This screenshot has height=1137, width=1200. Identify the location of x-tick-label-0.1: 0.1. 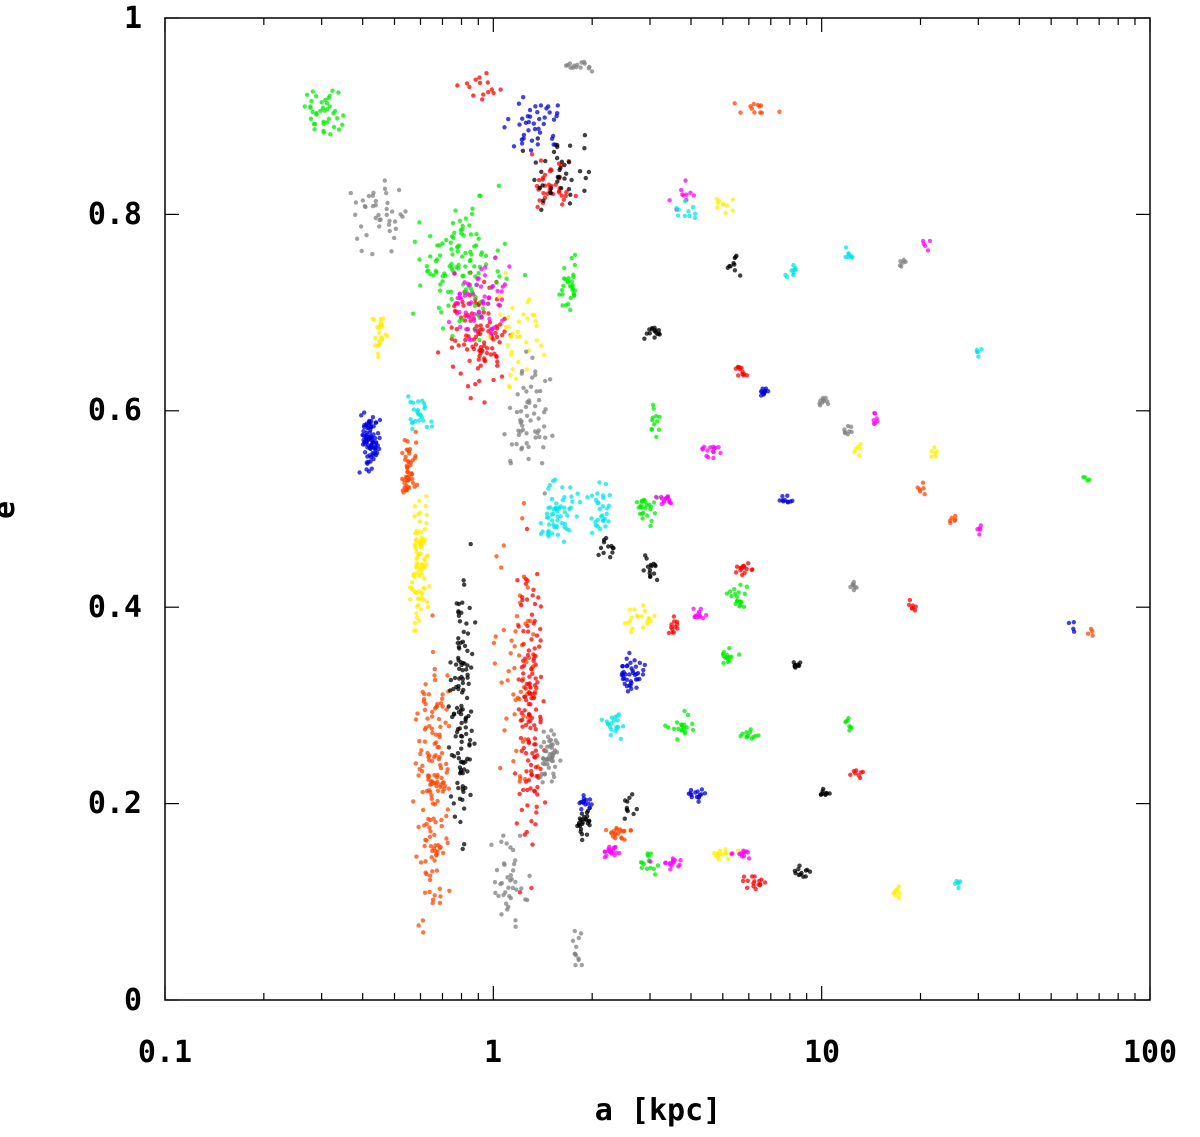
(165, 1052).